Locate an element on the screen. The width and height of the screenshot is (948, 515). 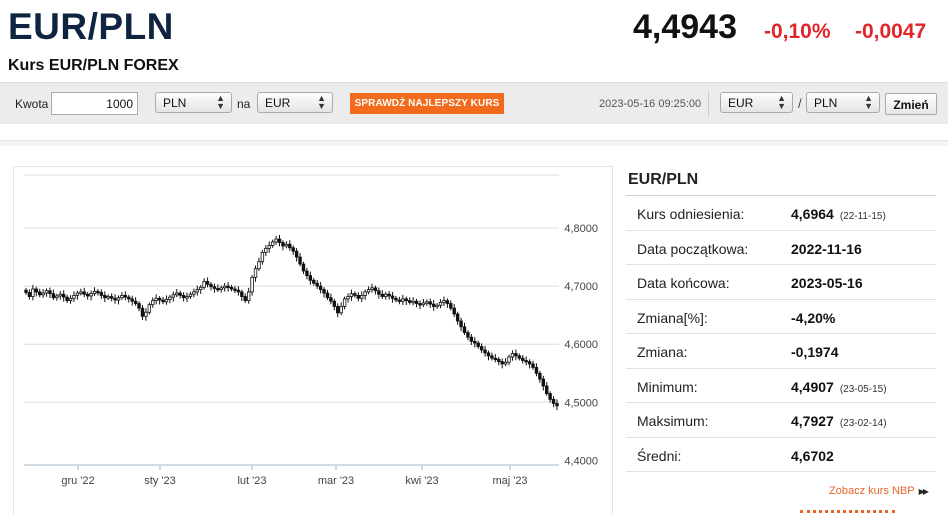
stats-key: Minimum: is located at coordinates (667, 386).